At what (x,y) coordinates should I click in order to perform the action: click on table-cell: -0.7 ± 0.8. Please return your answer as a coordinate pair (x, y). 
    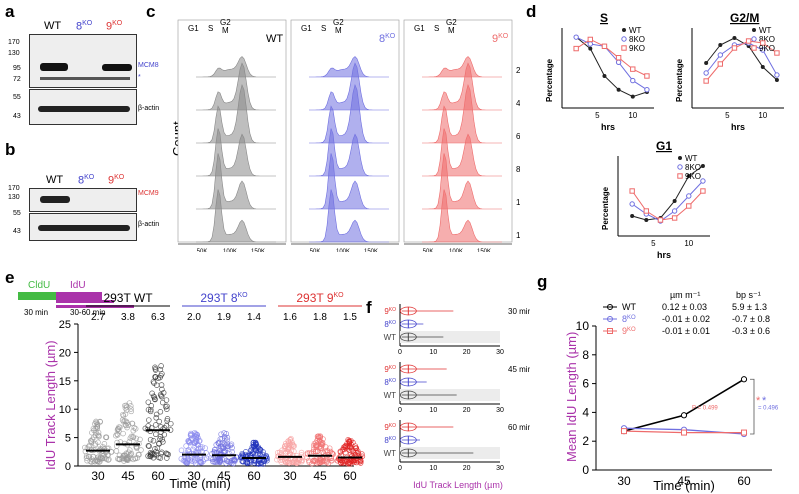
    Looking at the image, I should click on (751, 319).